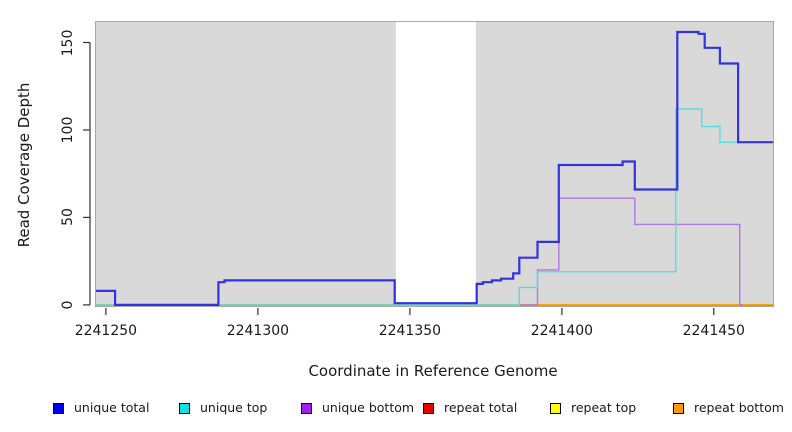 The image size is (792, 432). I want to click on x-axis-label: Coordinate in Reference Genome, so click(433, 371).